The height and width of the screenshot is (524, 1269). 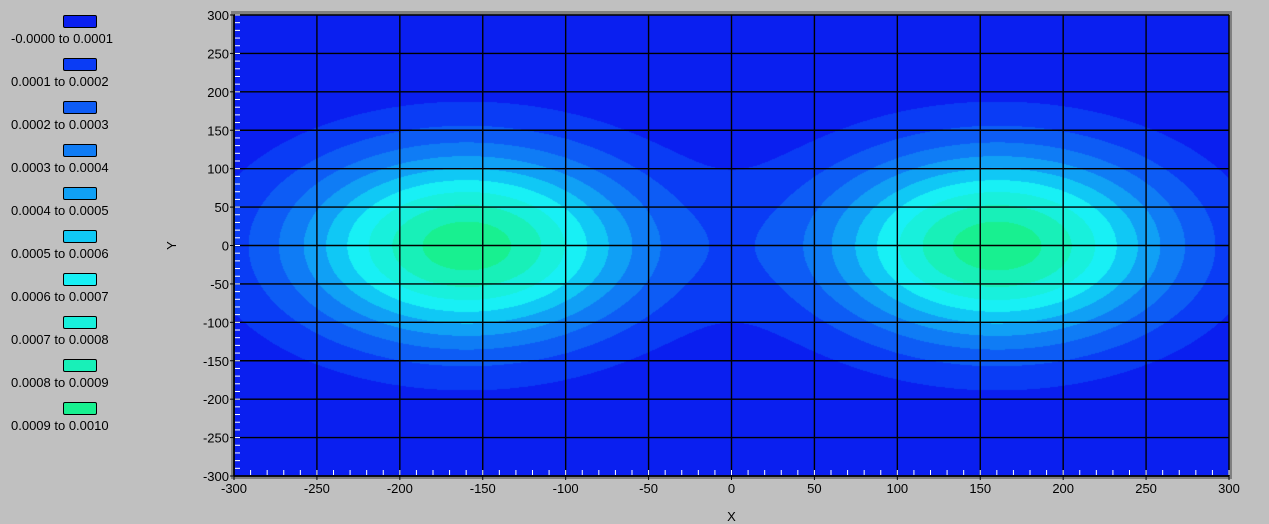 I want to click on legend-label: 0.0006 to 0.0007, so click(x=60, y=296).